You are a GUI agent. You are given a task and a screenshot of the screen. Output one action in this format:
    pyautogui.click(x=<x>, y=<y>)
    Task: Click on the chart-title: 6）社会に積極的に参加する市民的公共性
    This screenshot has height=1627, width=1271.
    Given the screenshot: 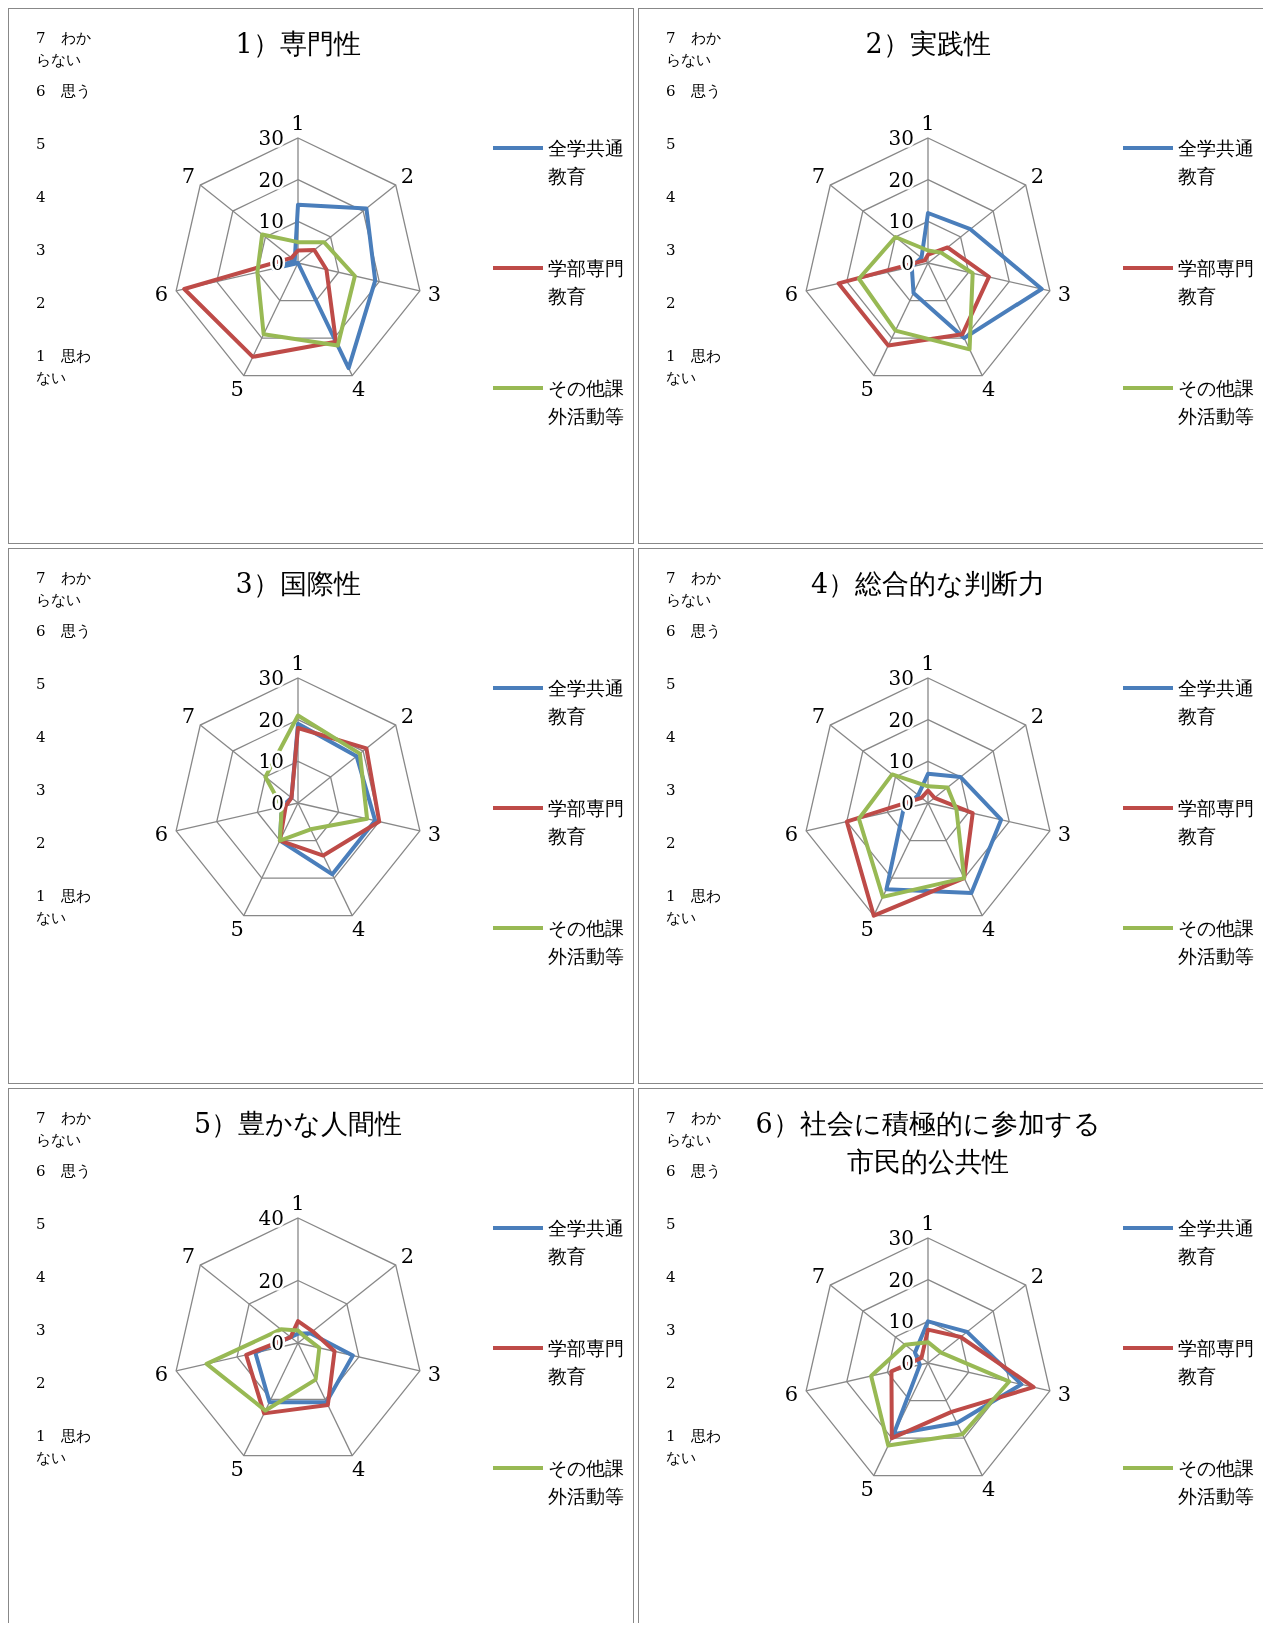 What is the action you would take?
    pyautogui.click(x=928, y=1142)
    